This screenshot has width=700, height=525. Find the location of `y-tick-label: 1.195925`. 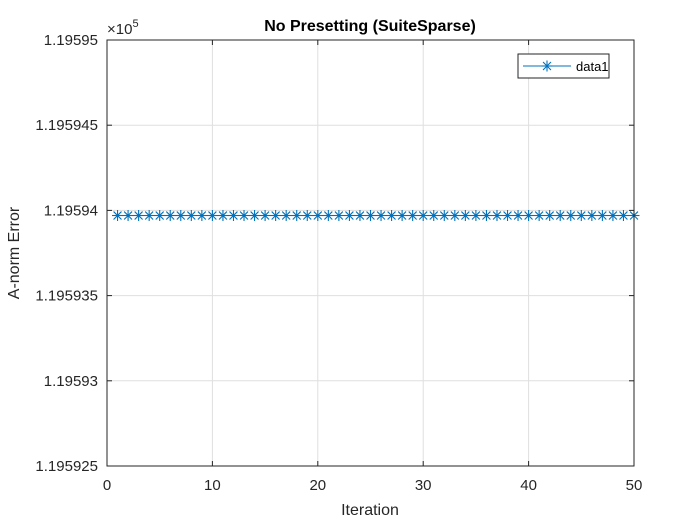

y-tick-label: 1.195925 is located at coordinates (66, 466).